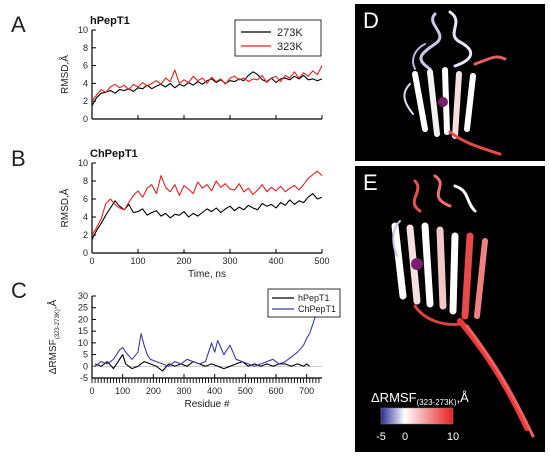  What do you see at coordinates (18, 158) in the screenshot?
I see `panel-letter-b: B` at bounding box center [18, 158].